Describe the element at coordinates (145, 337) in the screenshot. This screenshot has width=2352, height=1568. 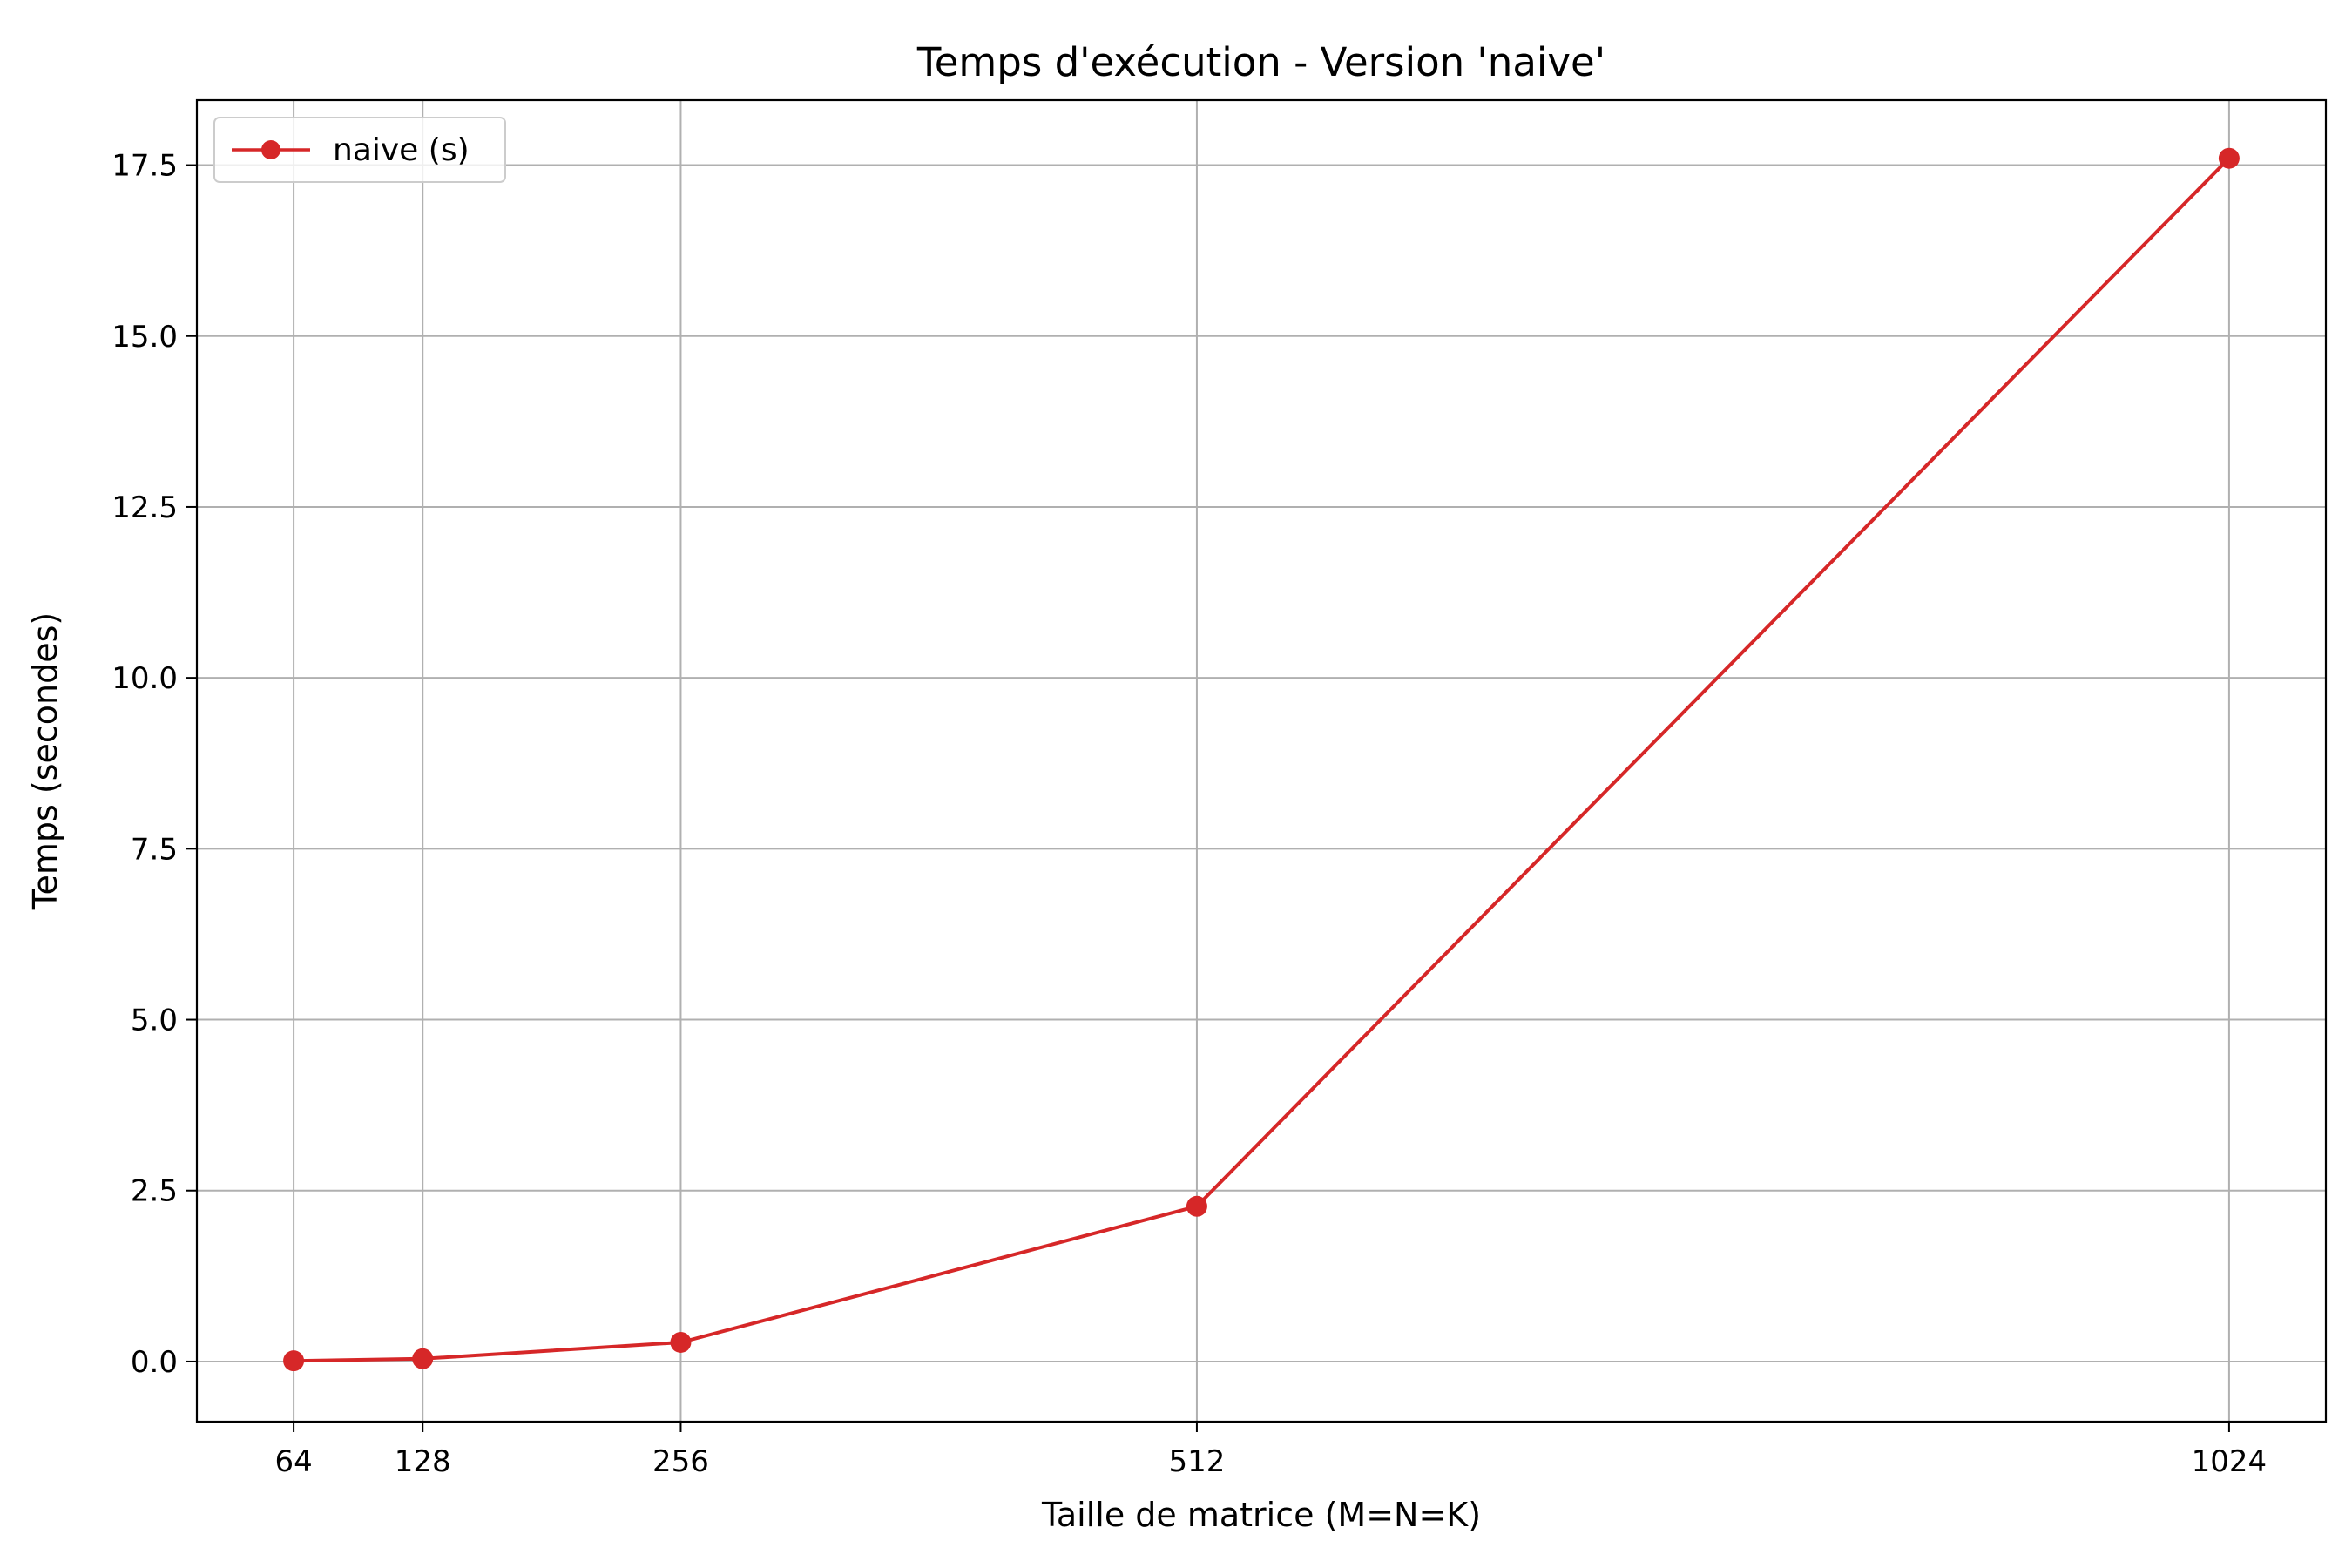
I see `y-tick-label: 15.0` at that location.